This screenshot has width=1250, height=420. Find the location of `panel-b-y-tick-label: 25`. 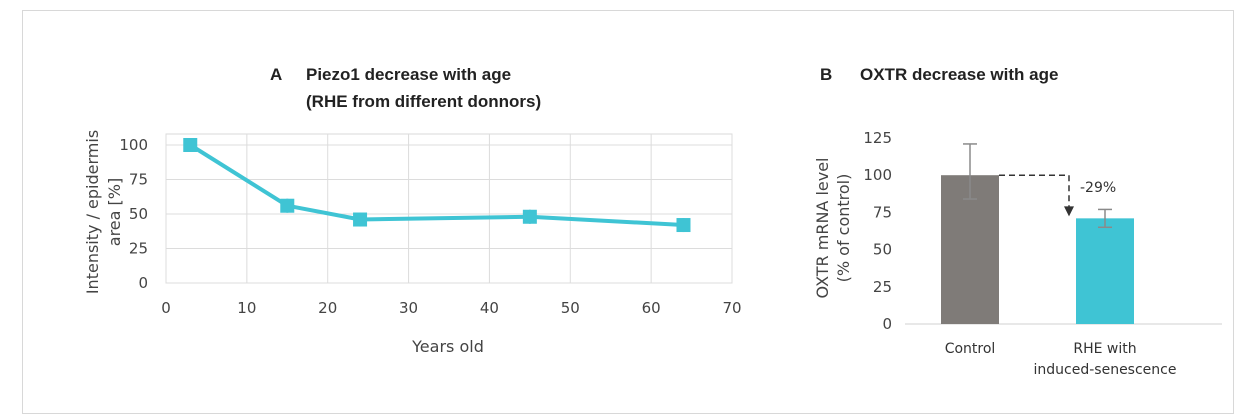

panel-b-y-tick-label: 25 is located at coordinates (882, 287).